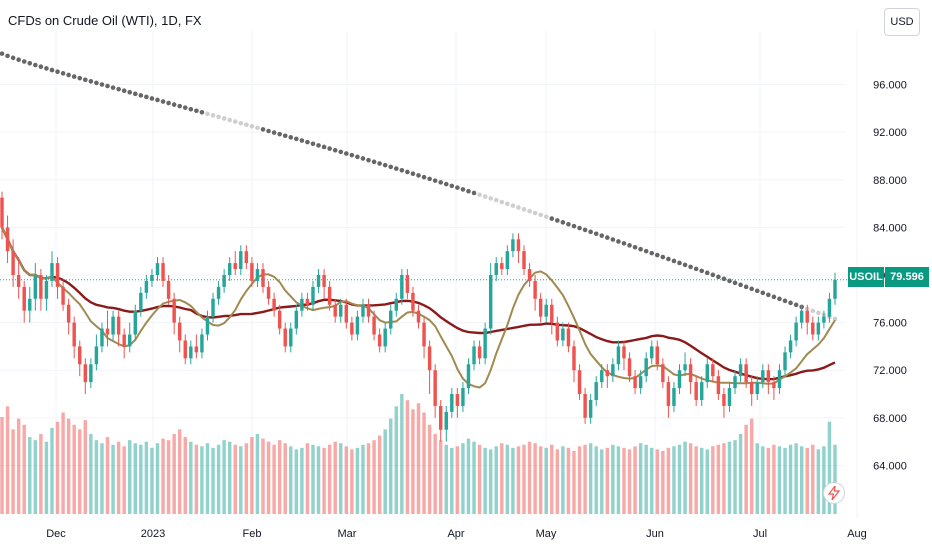  I want to click on lightning-icon, so click(834, 493).